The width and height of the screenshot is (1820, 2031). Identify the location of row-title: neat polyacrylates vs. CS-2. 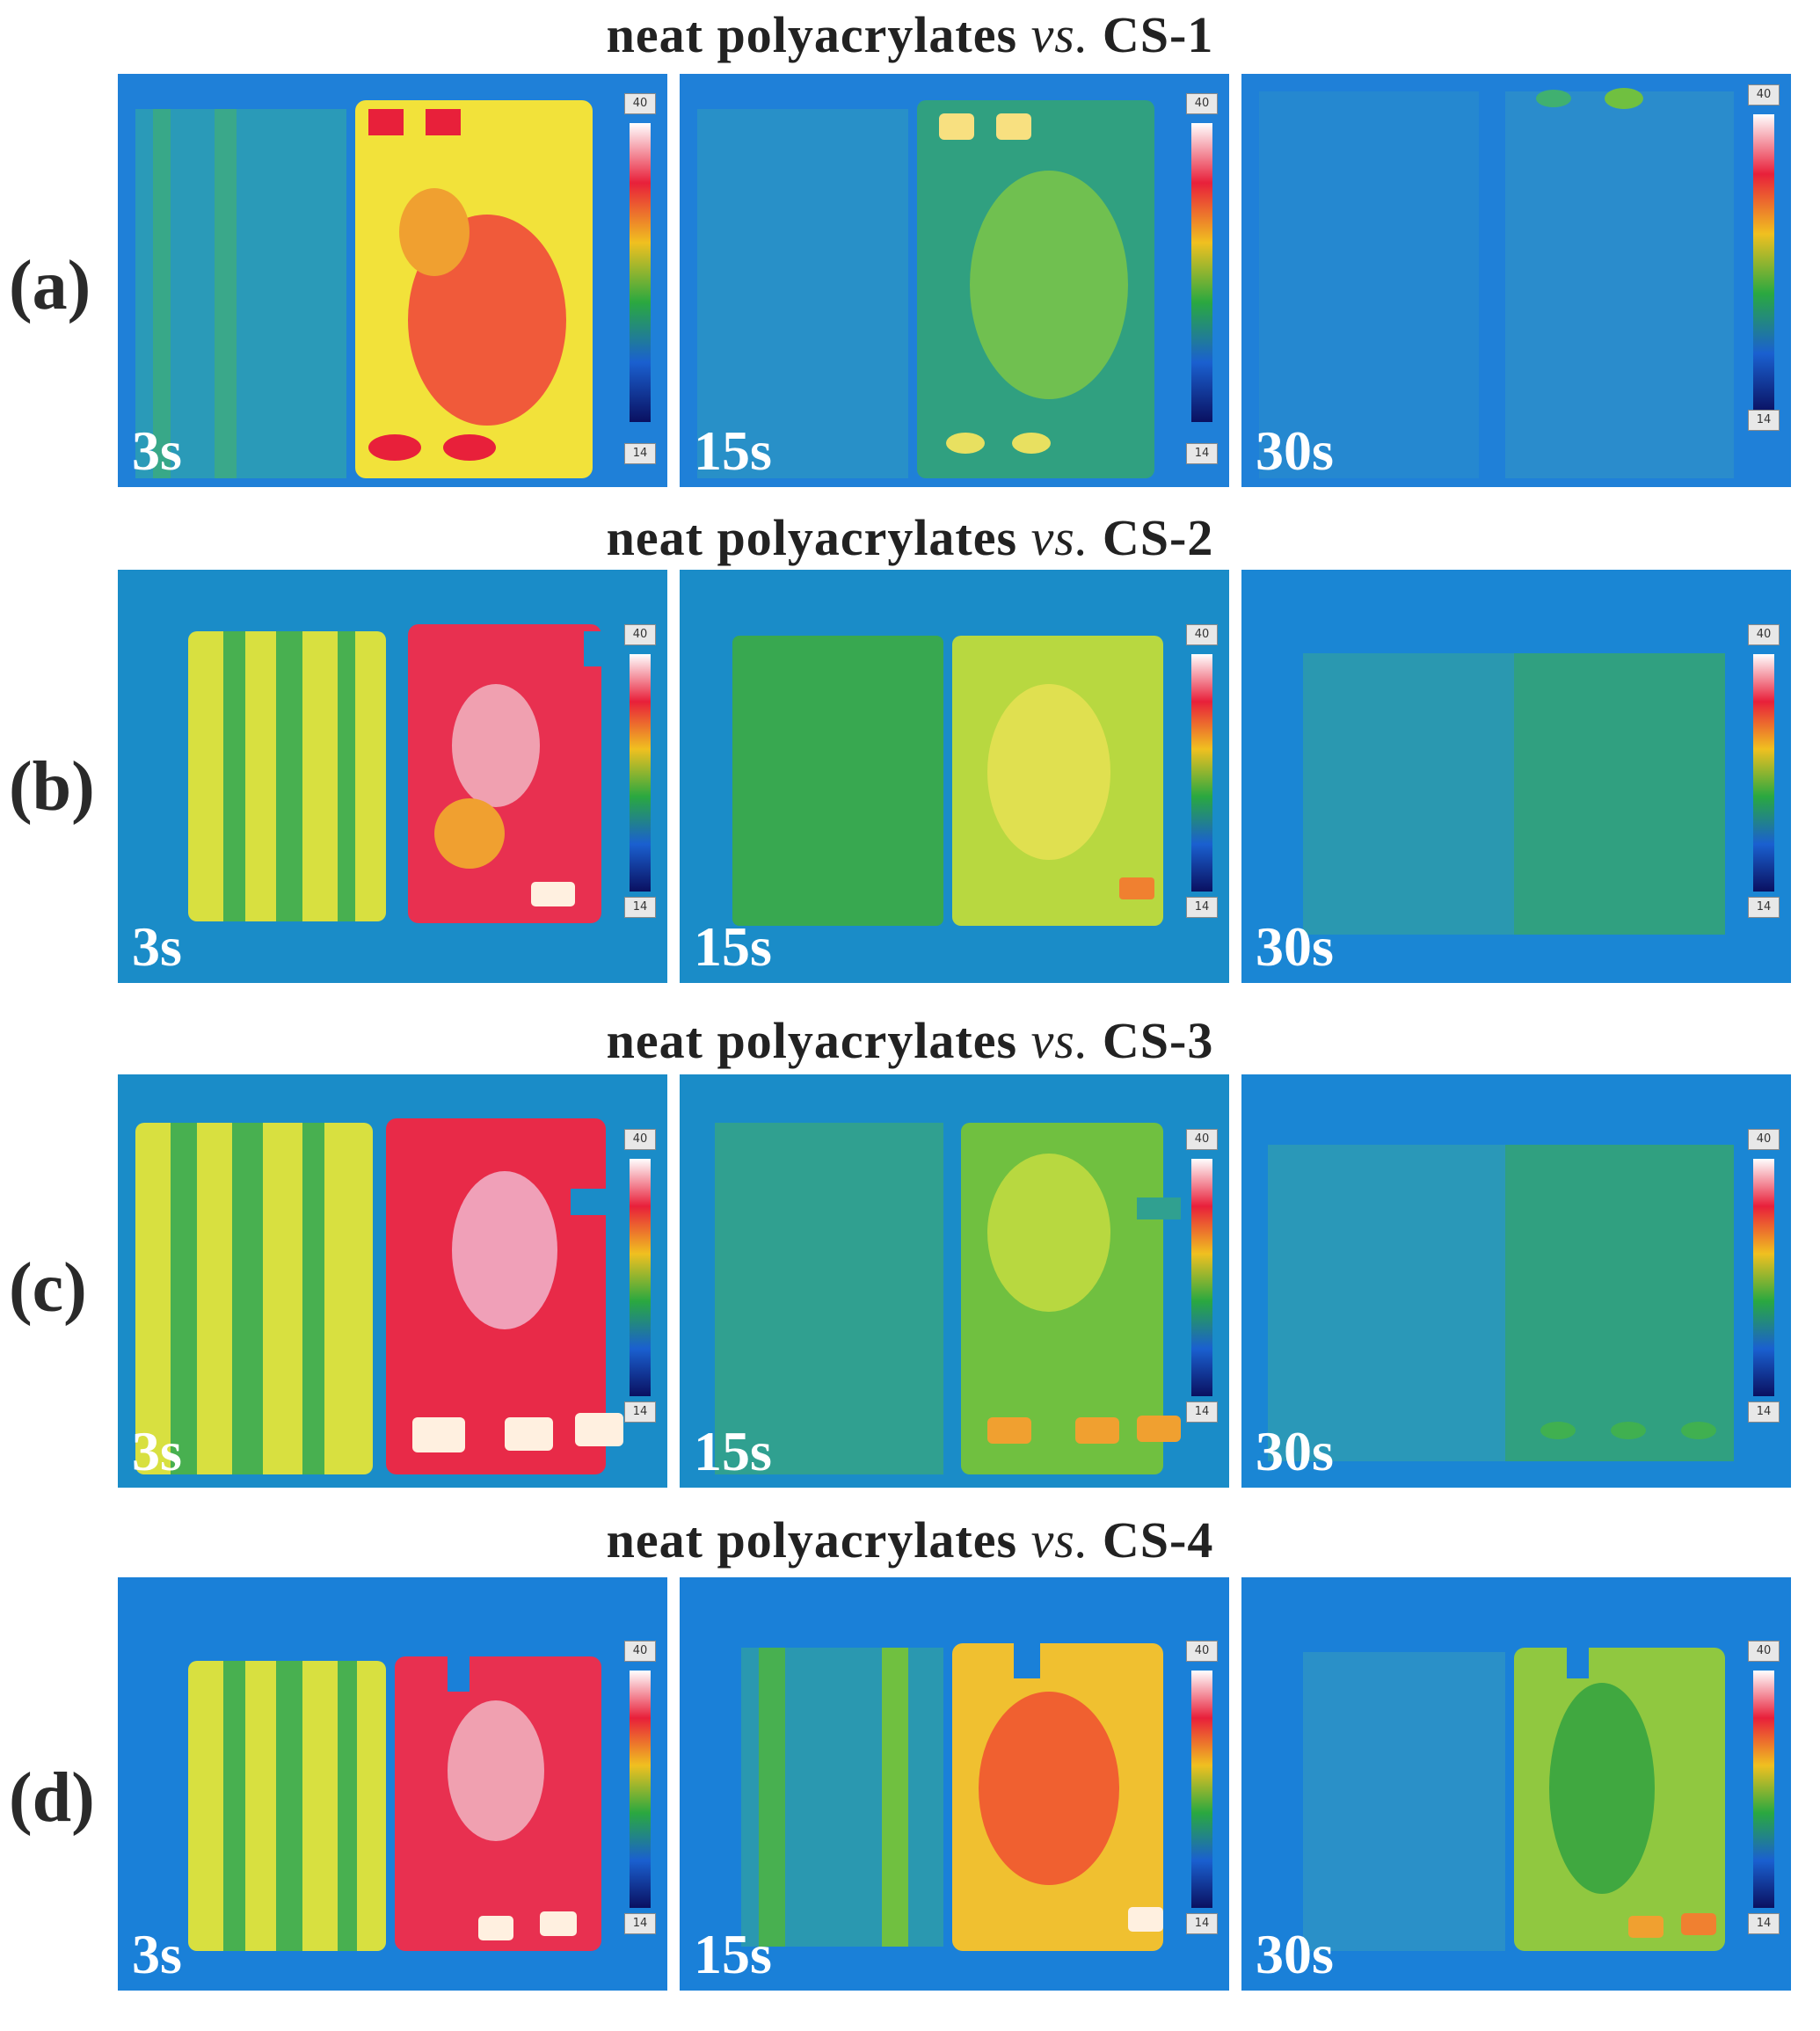
(910, 538).